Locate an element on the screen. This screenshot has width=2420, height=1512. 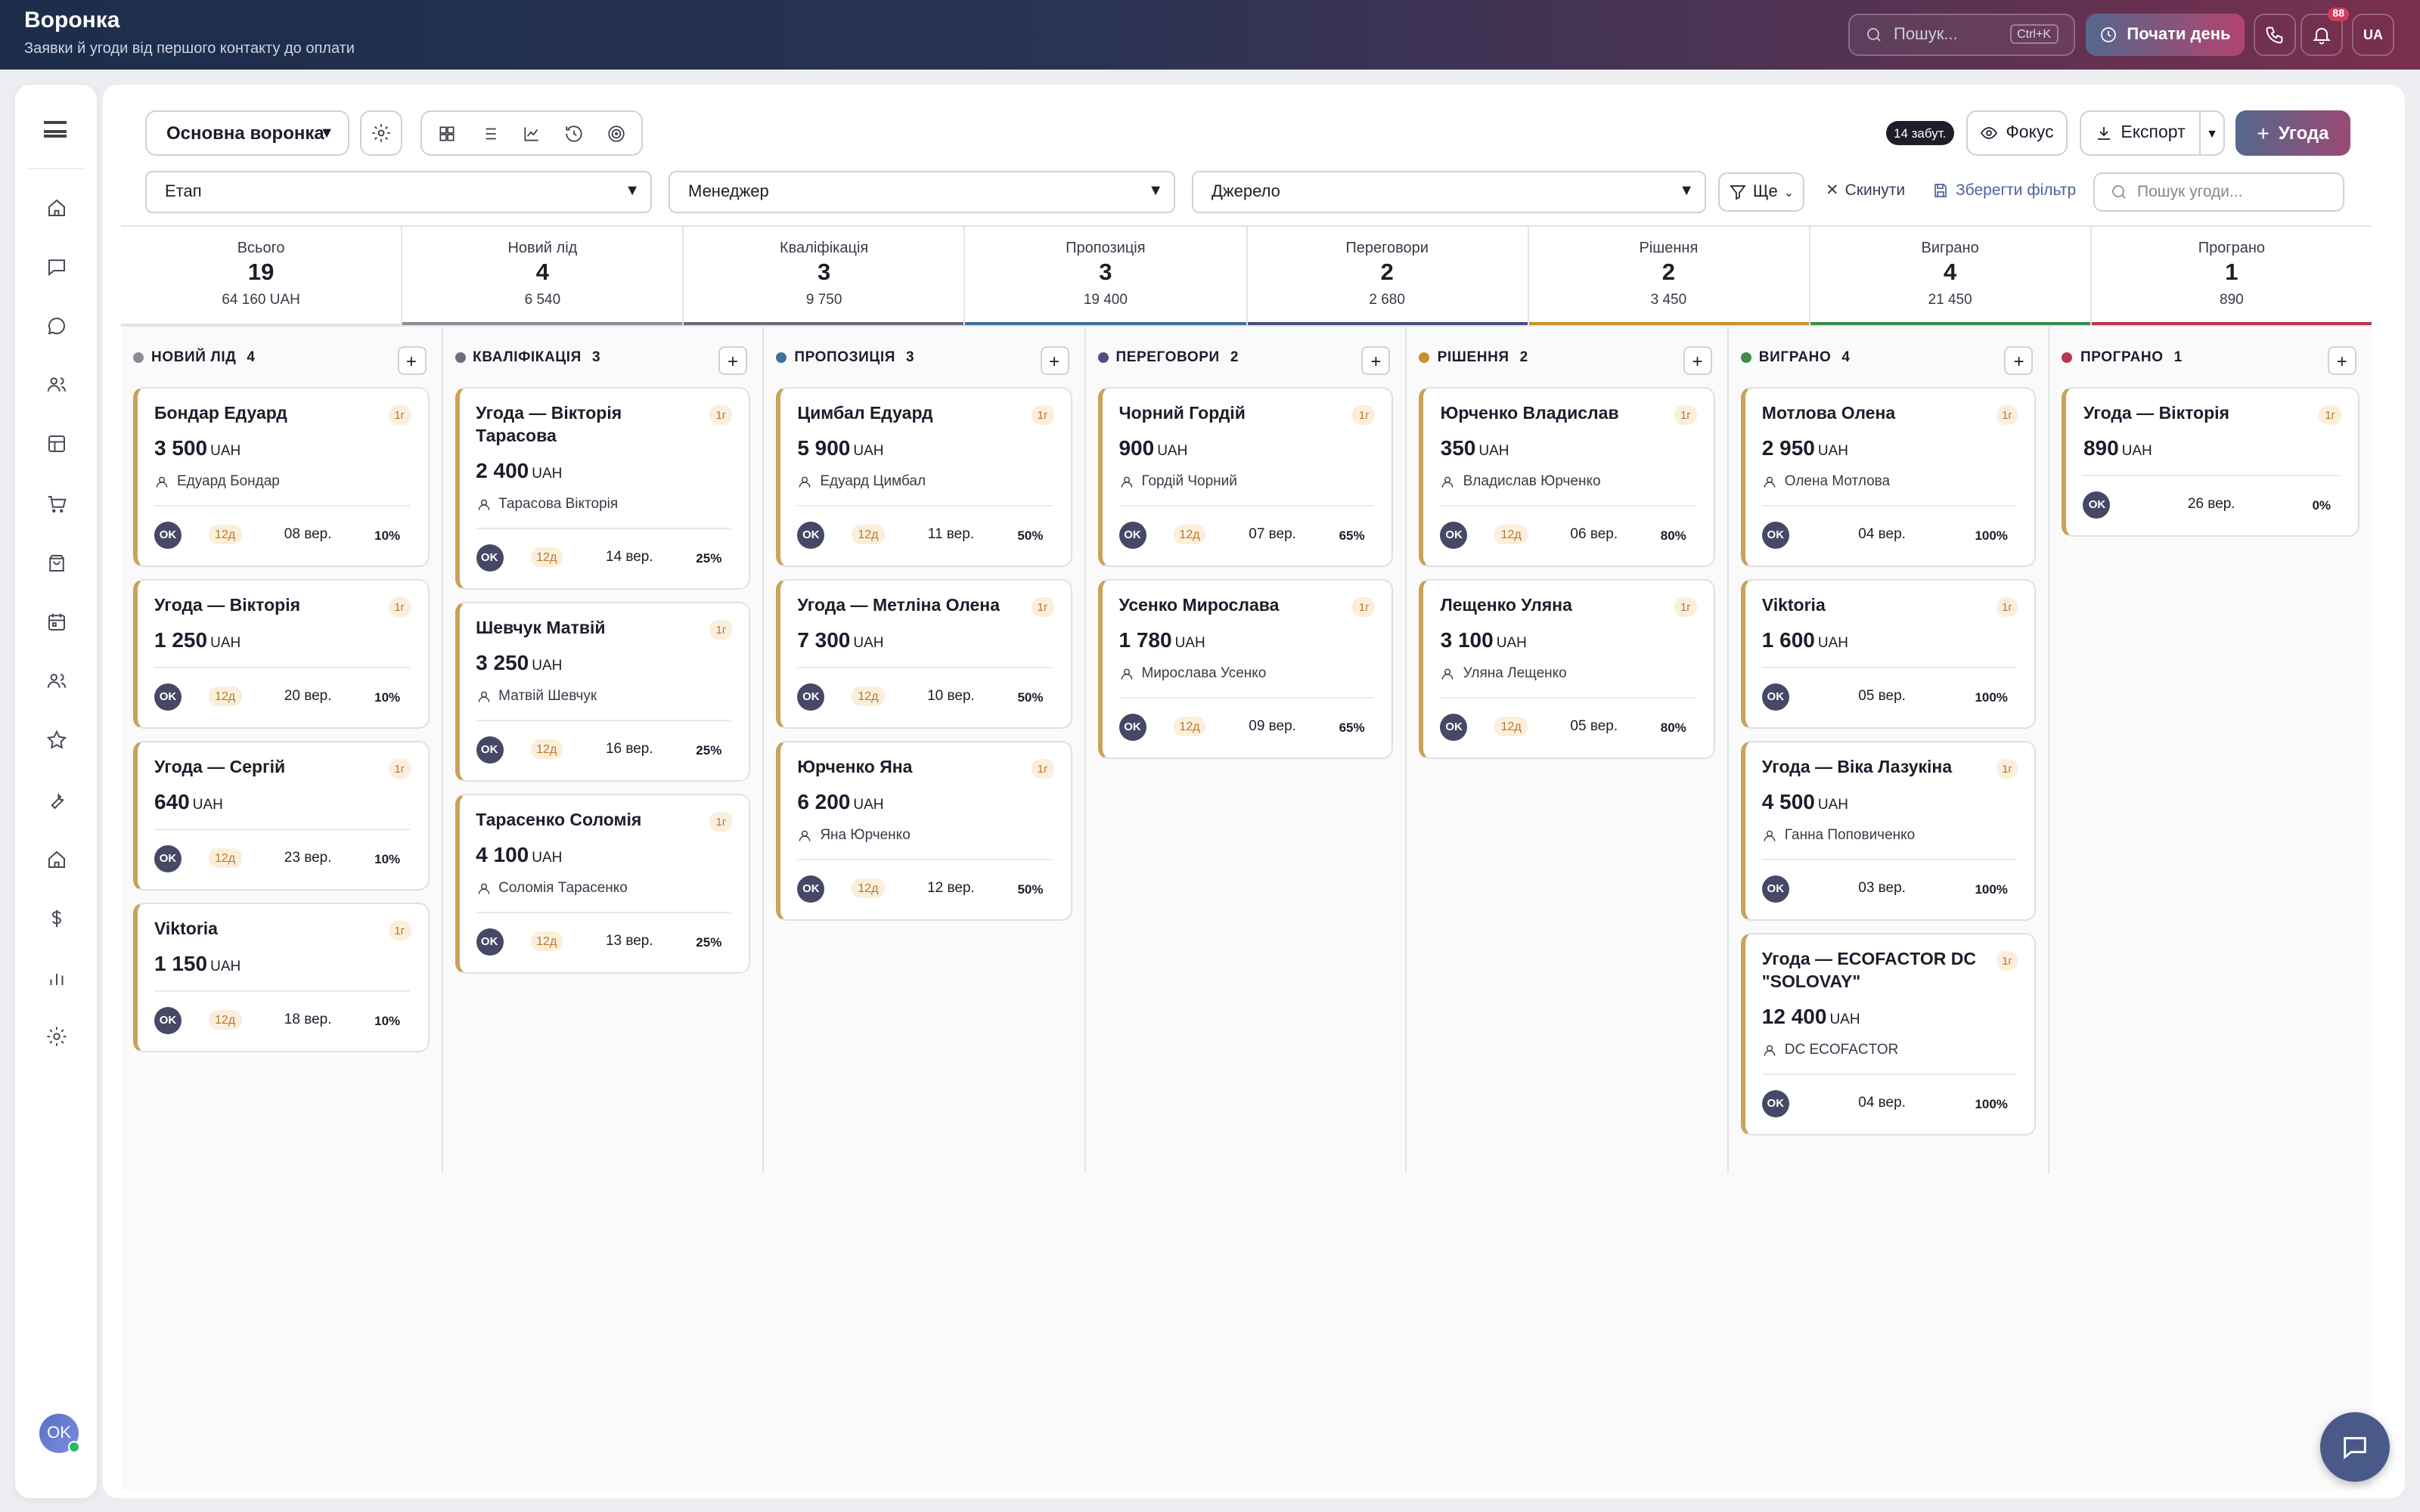
deal-amount: 900 UAH is located at coordinates (1245, 447).